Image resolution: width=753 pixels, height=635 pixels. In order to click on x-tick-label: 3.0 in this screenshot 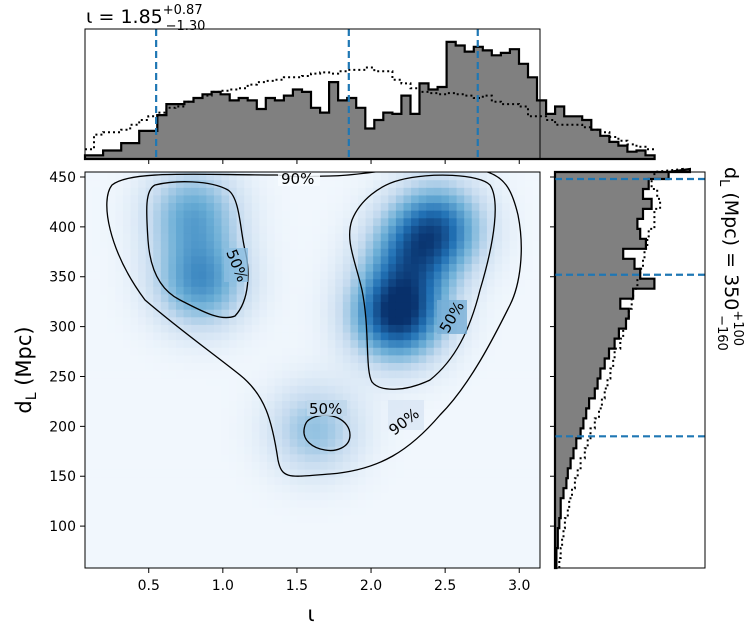, I will do `click(519, 586)`.